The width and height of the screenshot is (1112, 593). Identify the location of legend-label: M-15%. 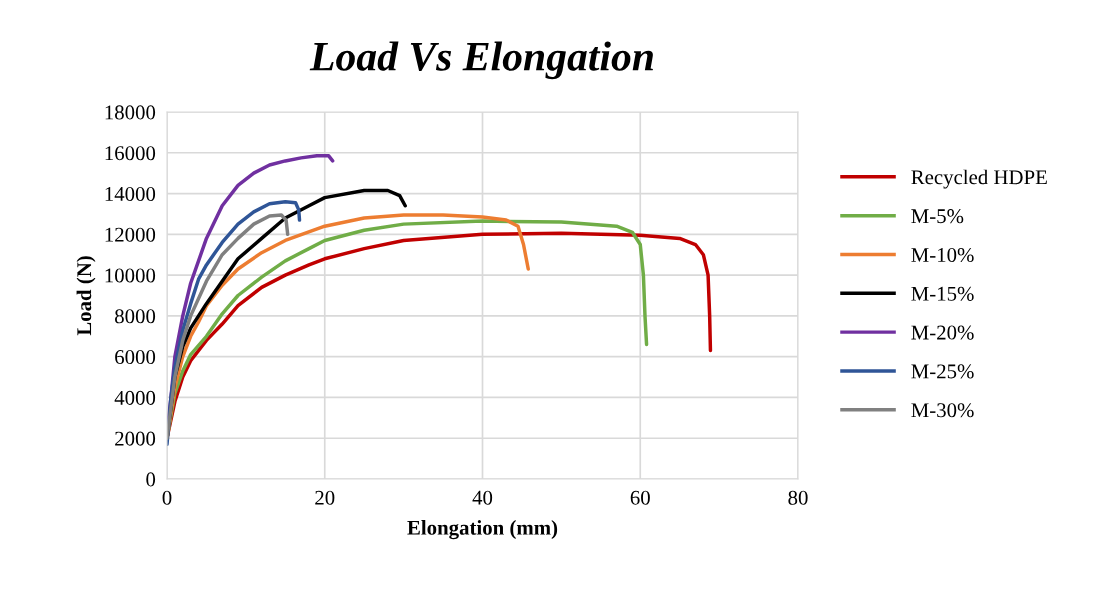
(942, 293).